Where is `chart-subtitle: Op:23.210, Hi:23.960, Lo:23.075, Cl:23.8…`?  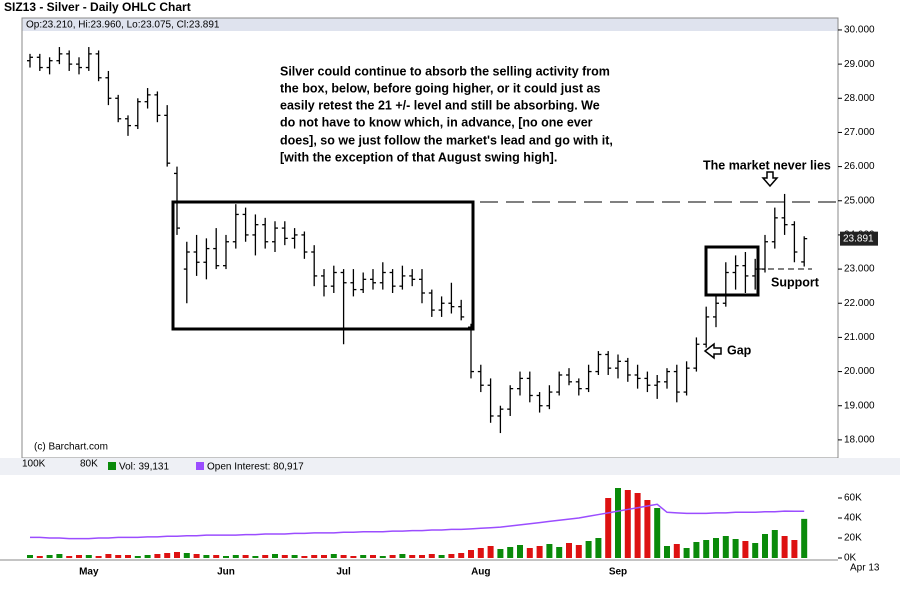
chart-subtitle: Op:23.210, Hi:23.960, Lo:23.075, Cl:23.8… is located at coordinates (123, 25).